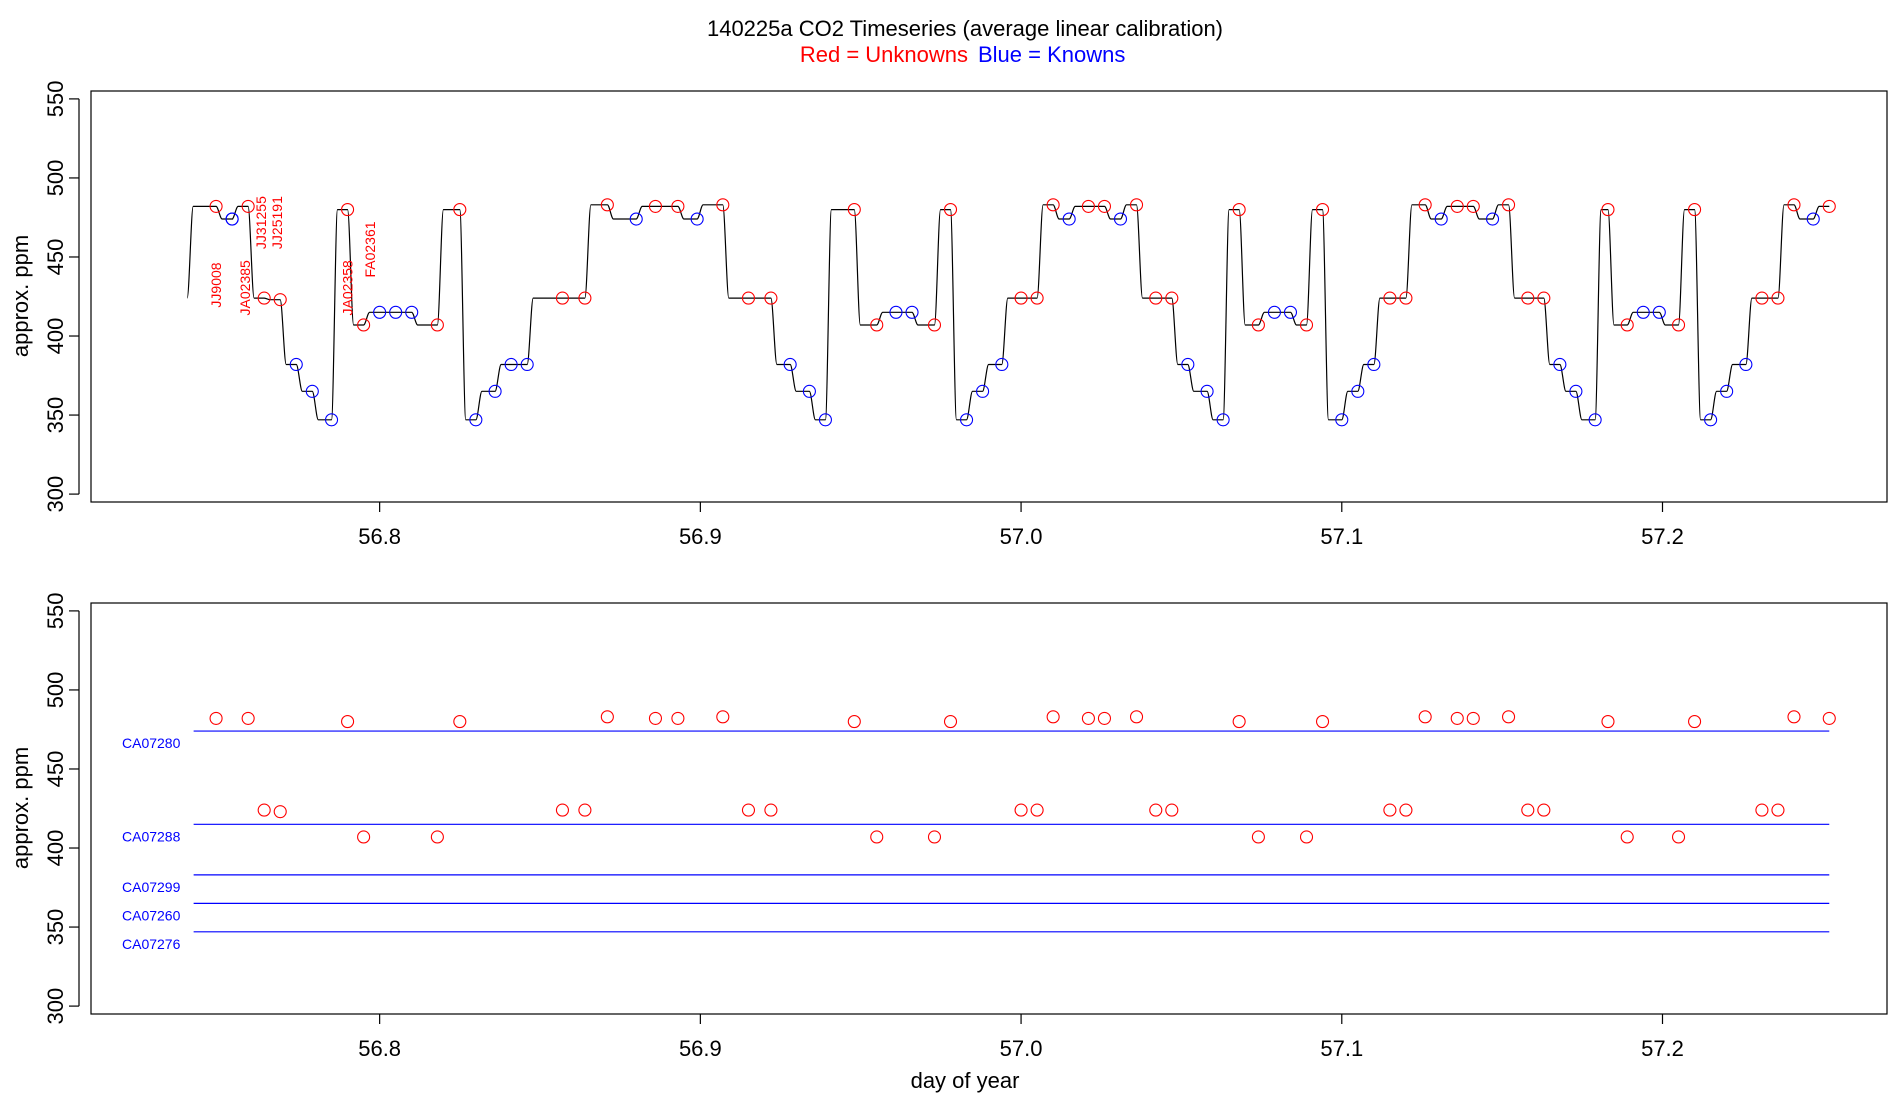 The height and width of the screenshot is (1100, 1900). Describe the element at coordinates (277, 222) in the screenshot. I see `cylinder-label-3: JJ25191` at that location.